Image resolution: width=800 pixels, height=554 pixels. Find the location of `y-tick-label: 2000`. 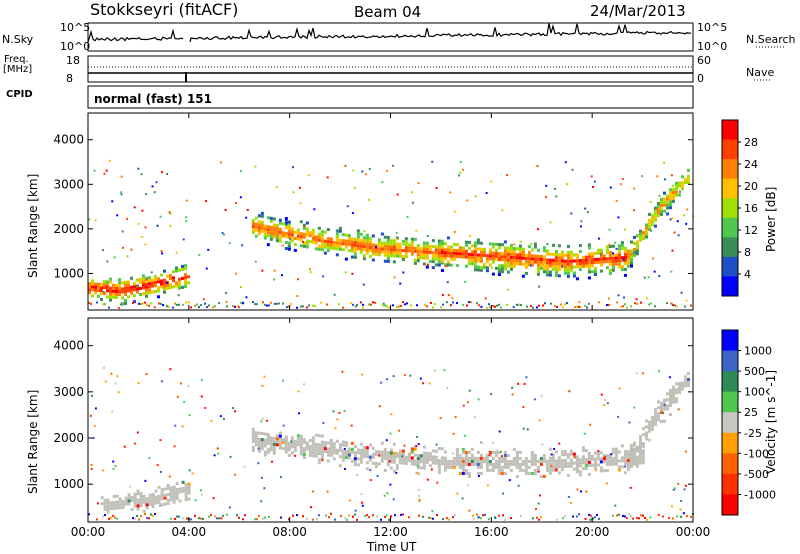

y-tick-label: 2000 is located at coordinates (68, 438).